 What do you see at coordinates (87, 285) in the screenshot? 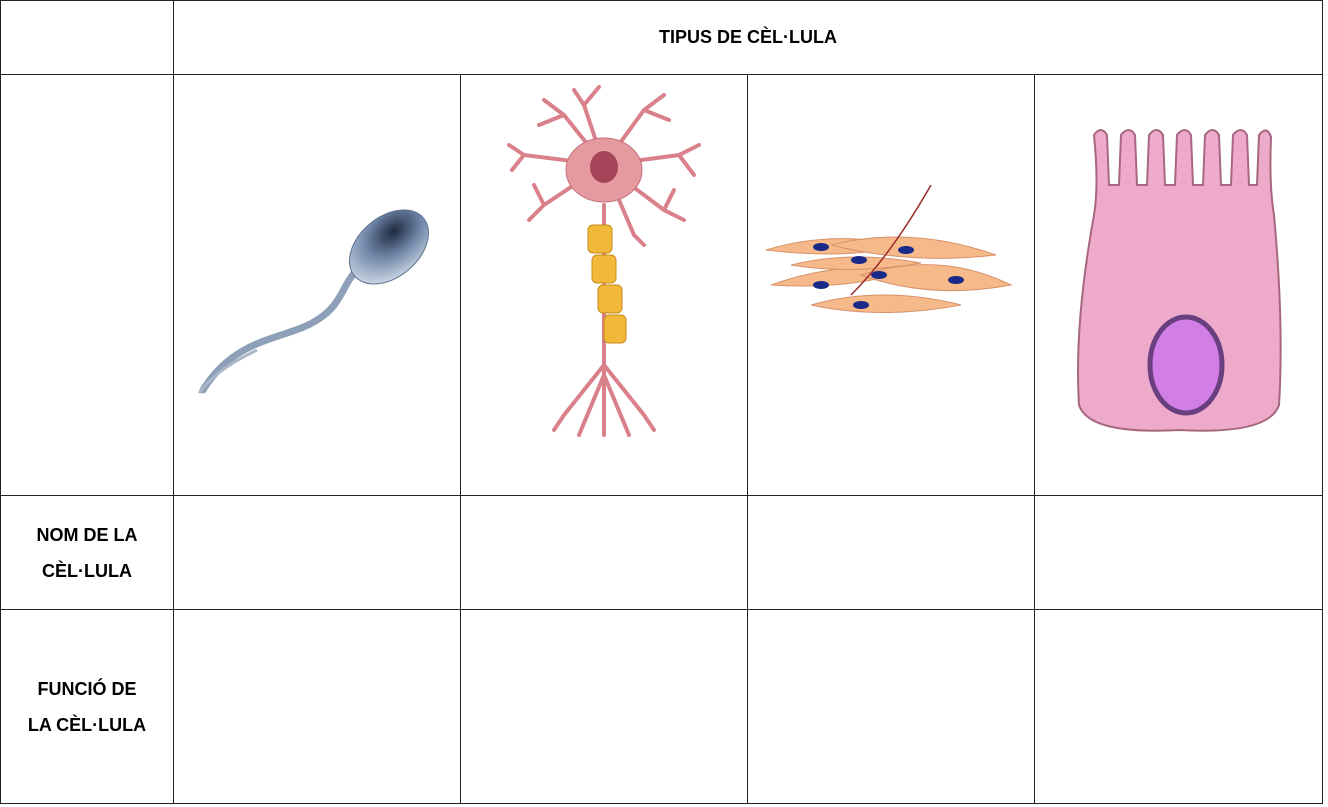
I see `empty-cell` at bounding box center [87, 285].